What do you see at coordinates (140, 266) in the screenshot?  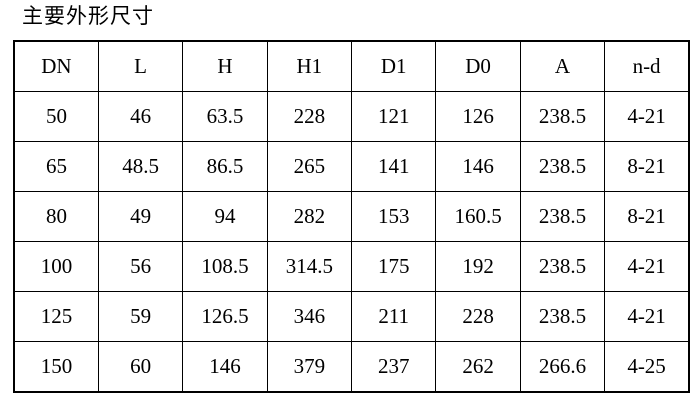 I see `table-cell: 56` at bounding box center [140, 266].